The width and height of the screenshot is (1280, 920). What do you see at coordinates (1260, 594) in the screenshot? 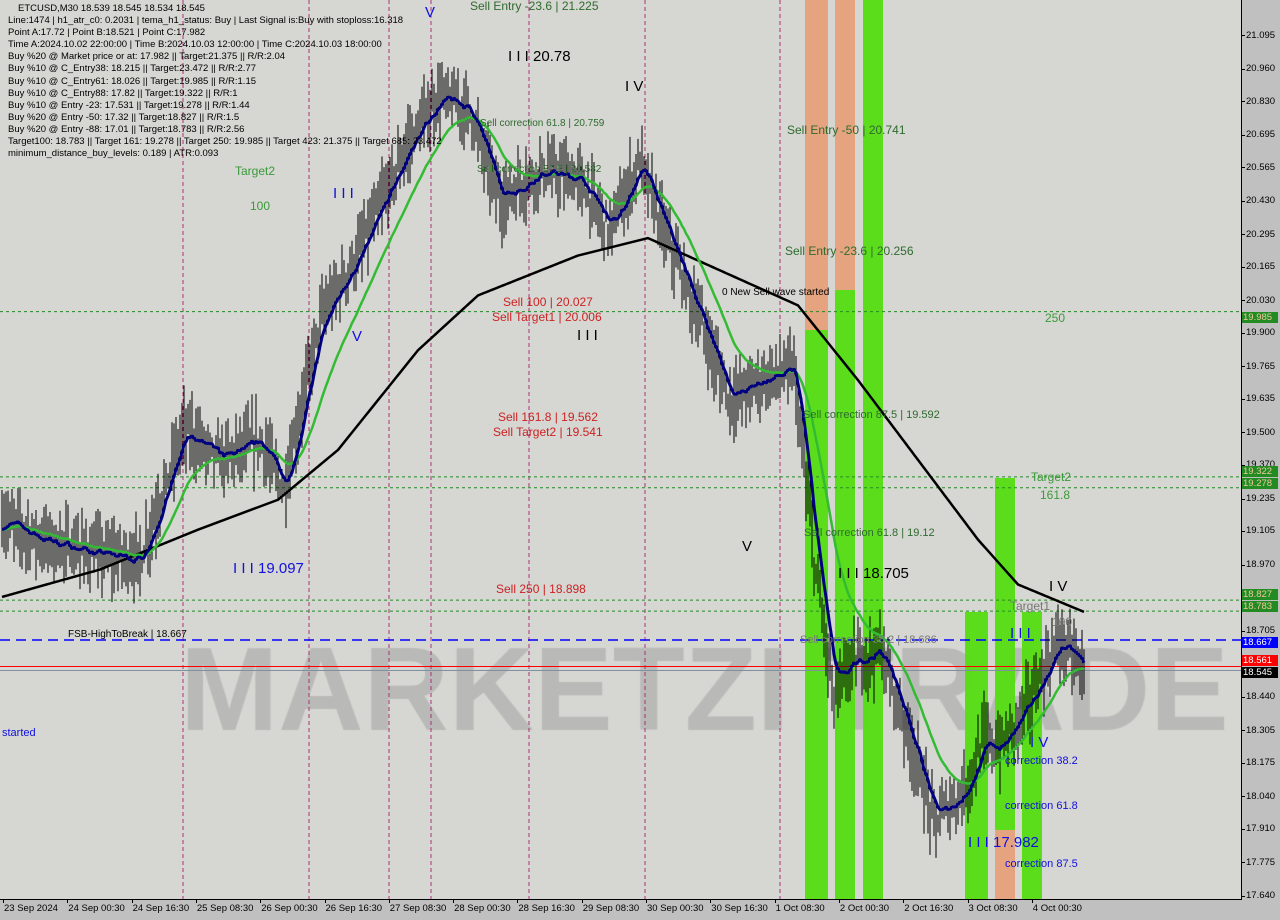
I see `price-level-label-target: 18.827` at bounding box center [1260, 594].